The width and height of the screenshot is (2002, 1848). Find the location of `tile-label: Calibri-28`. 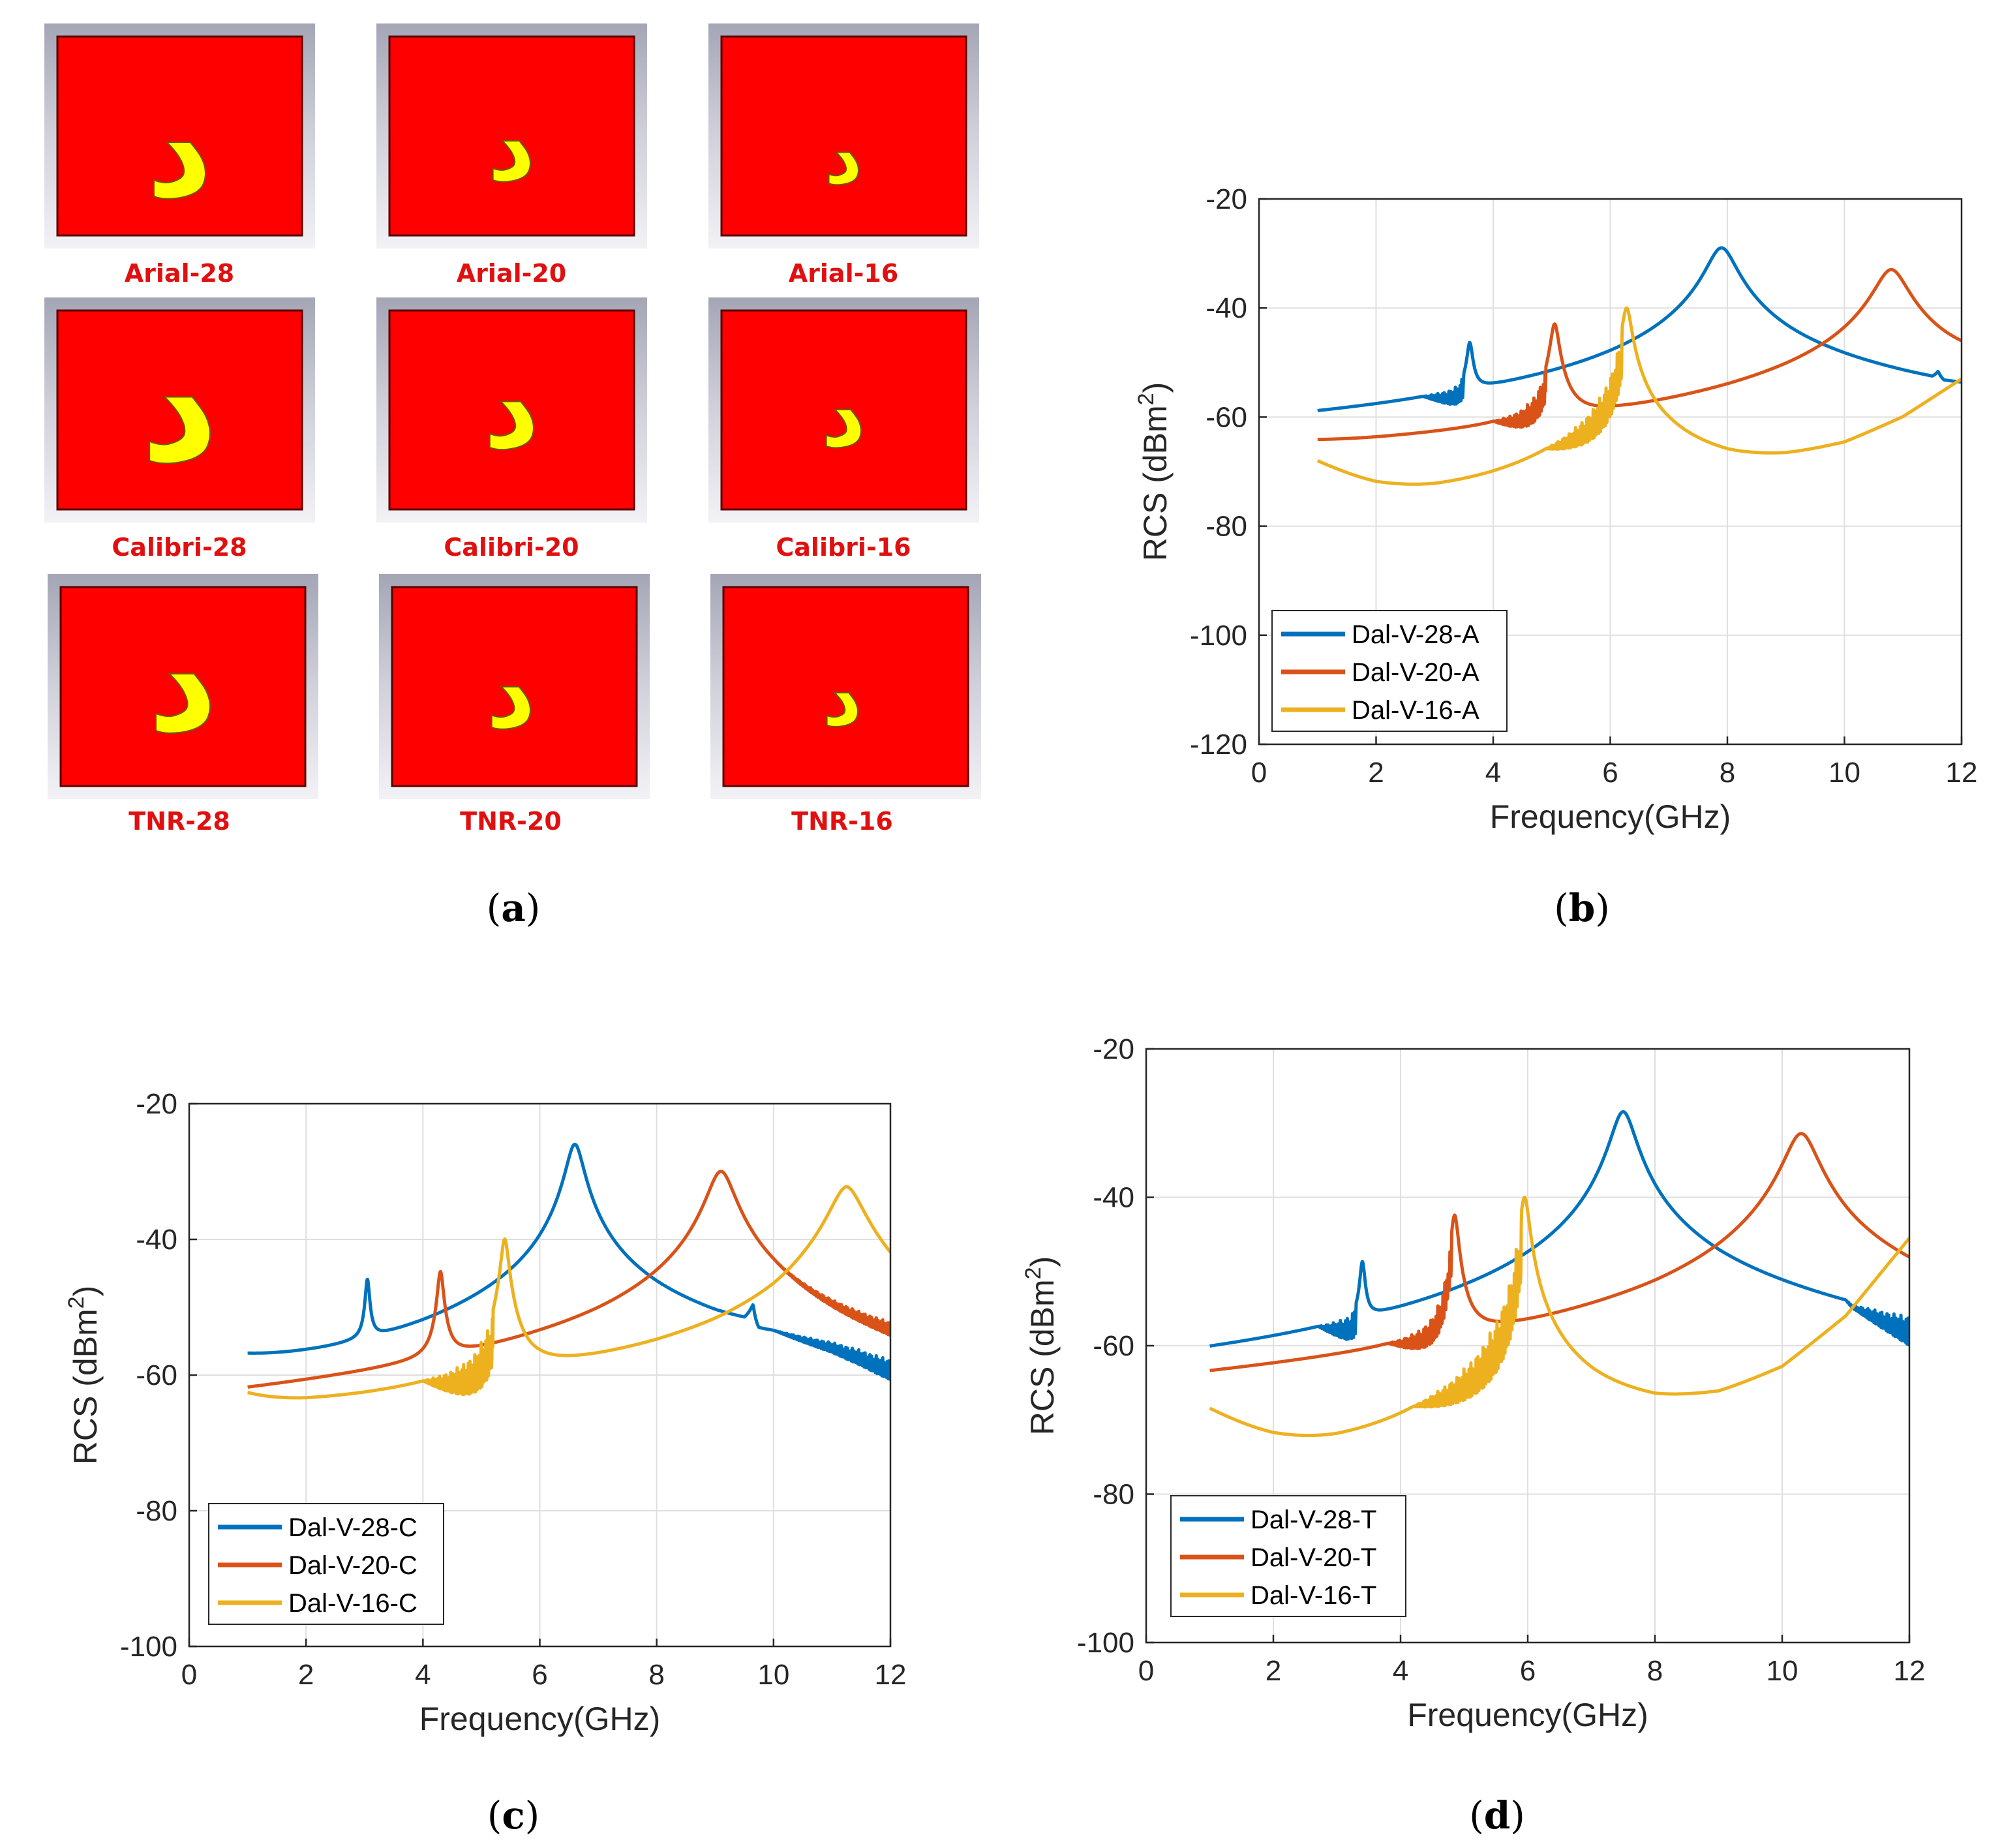

tile-label: Calibri-28 is located at coordinates (180, 547).